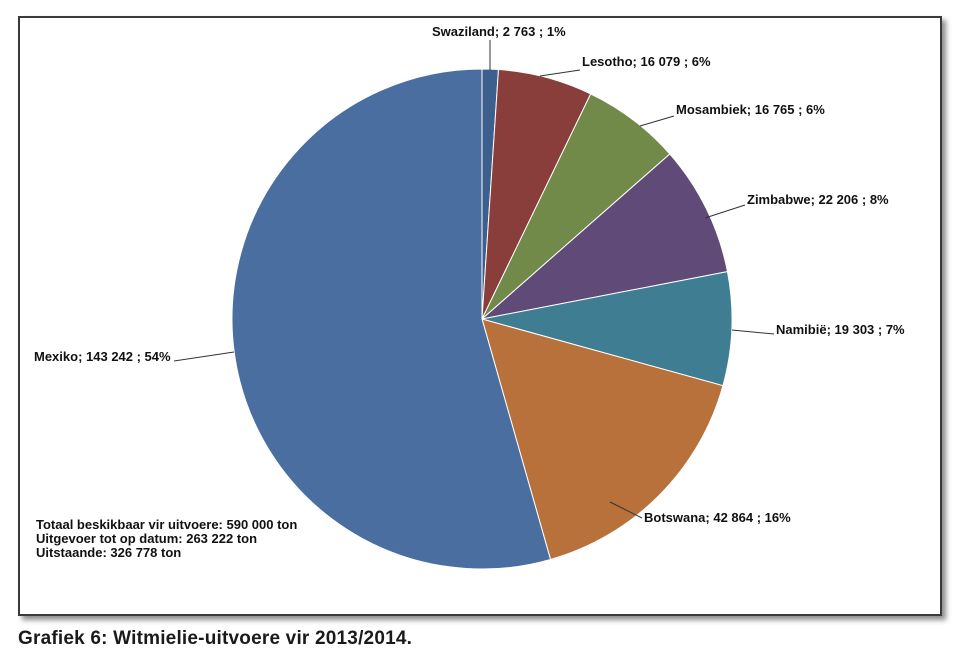  What do you see at coordinates (626, 510) in the screenshot?
I see `leader-line-botswana` at bounding box center [626, 510].